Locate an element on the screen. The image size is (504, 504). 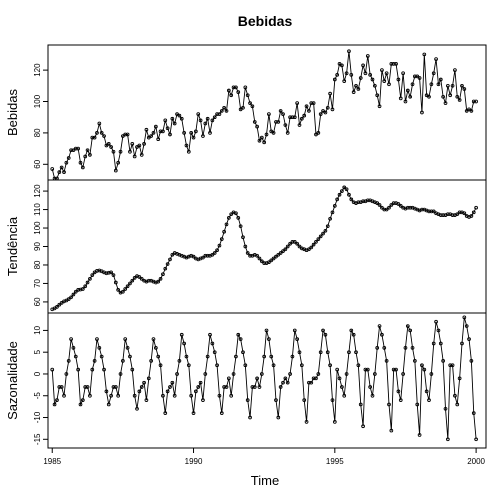
y-tick-label: -10 is located at coordinates (37, 417).